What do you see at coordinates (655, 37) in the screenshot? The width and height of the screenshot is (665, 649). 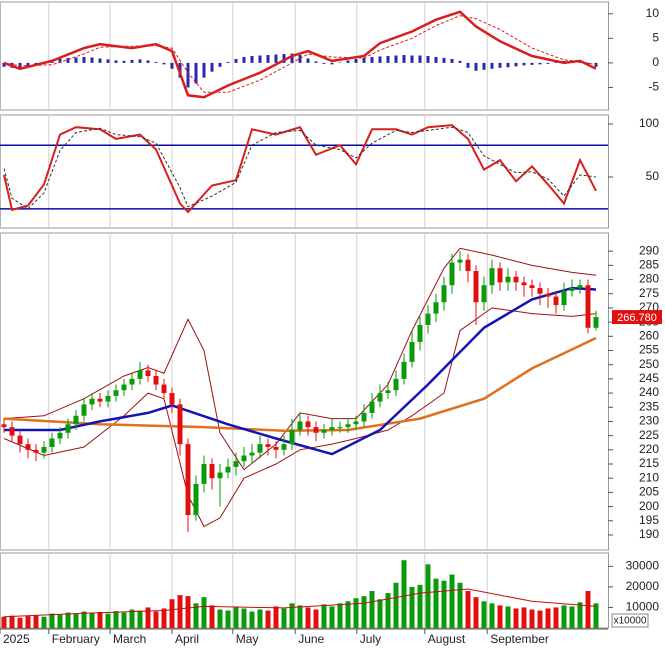 I see `y-tick-label: 5` at bounding box center [655, 37].